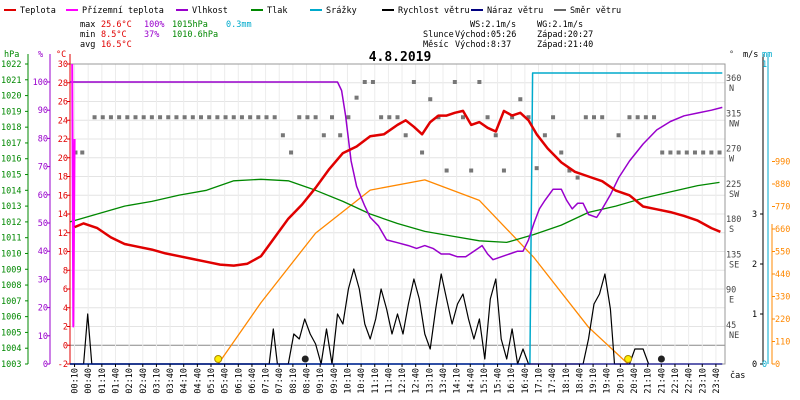 Image resolution: width=800 pixels, height=400 pixels. What do you see at coordinates (11, 176) in the screenshot?
I see `hpa-tick-label: 1015` at bounding box center [11, 176].